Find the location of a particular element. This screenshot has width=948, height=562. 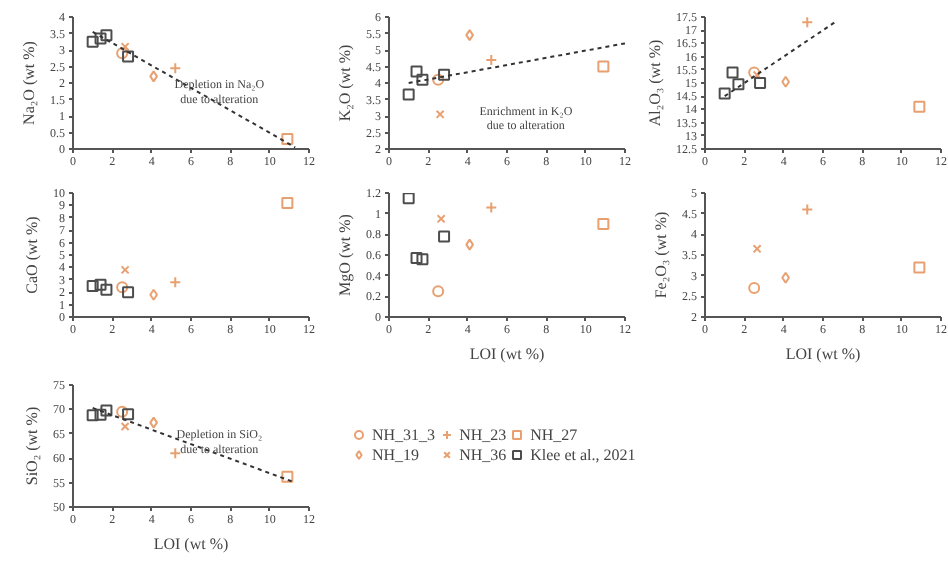

legend-label: NH_23 is located at coordinates (483, 434).